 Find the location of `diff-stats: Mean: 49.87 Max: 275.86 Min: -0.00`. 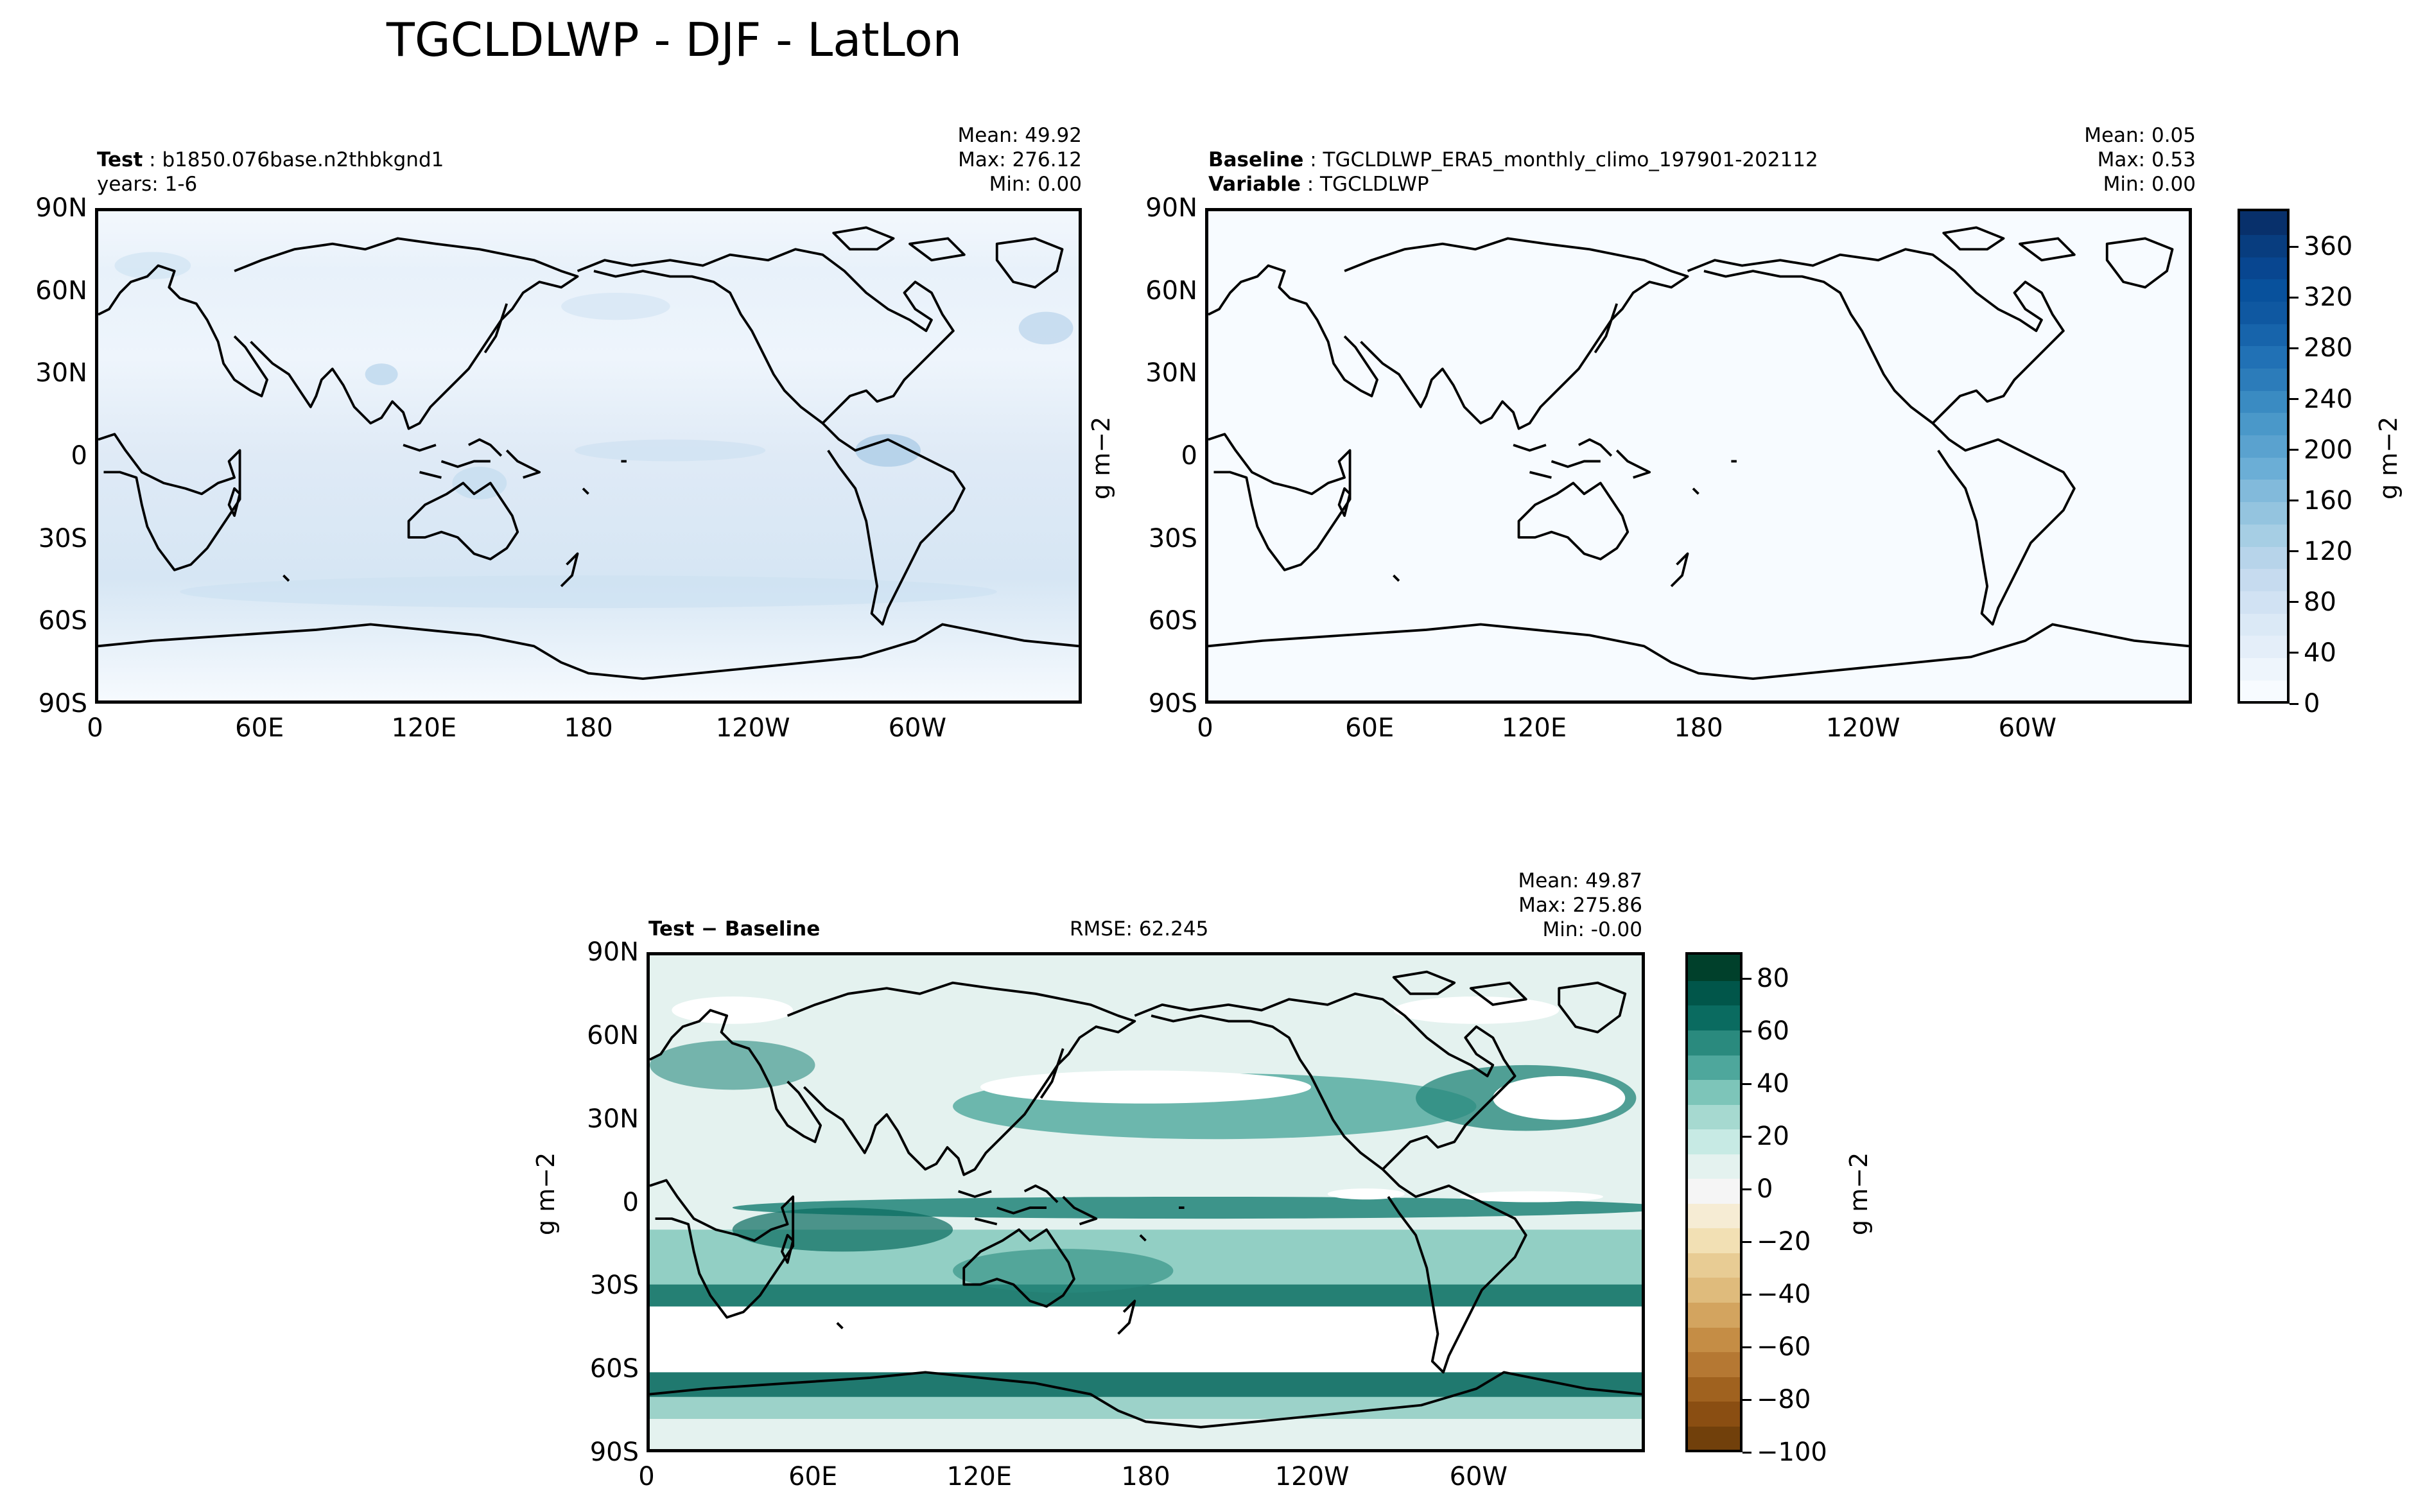

diff-stats: Mean: 49.87 Max: 275.86 Min: -0.00 is located at coordinates (1580, 905).